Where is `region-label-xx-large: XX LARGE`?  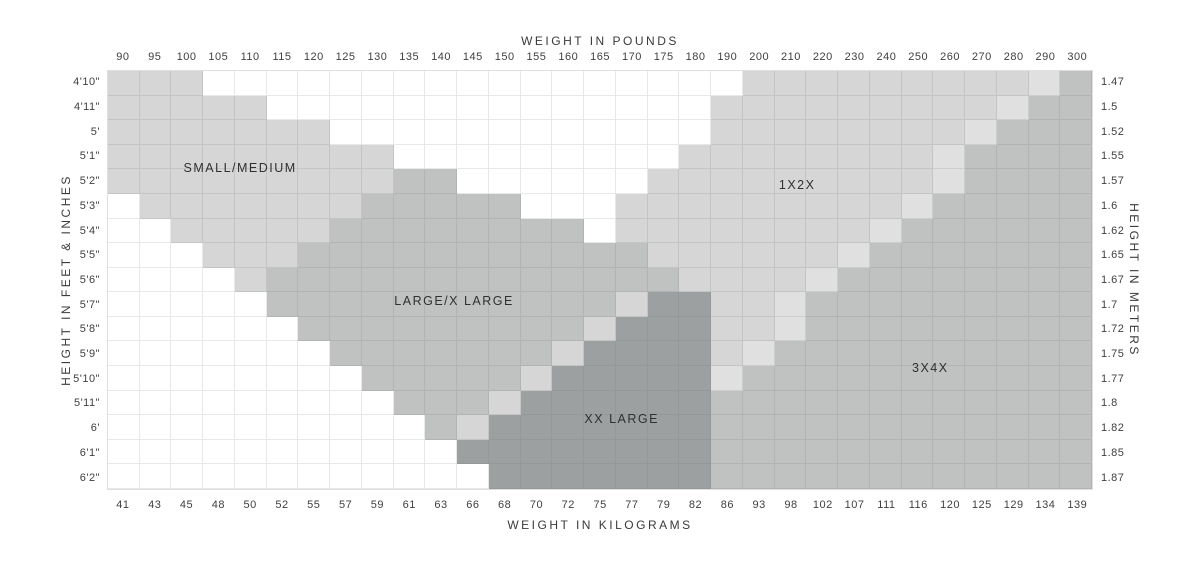 region-label-xx-large: XX LARGE is located at coordinates (621, 419).